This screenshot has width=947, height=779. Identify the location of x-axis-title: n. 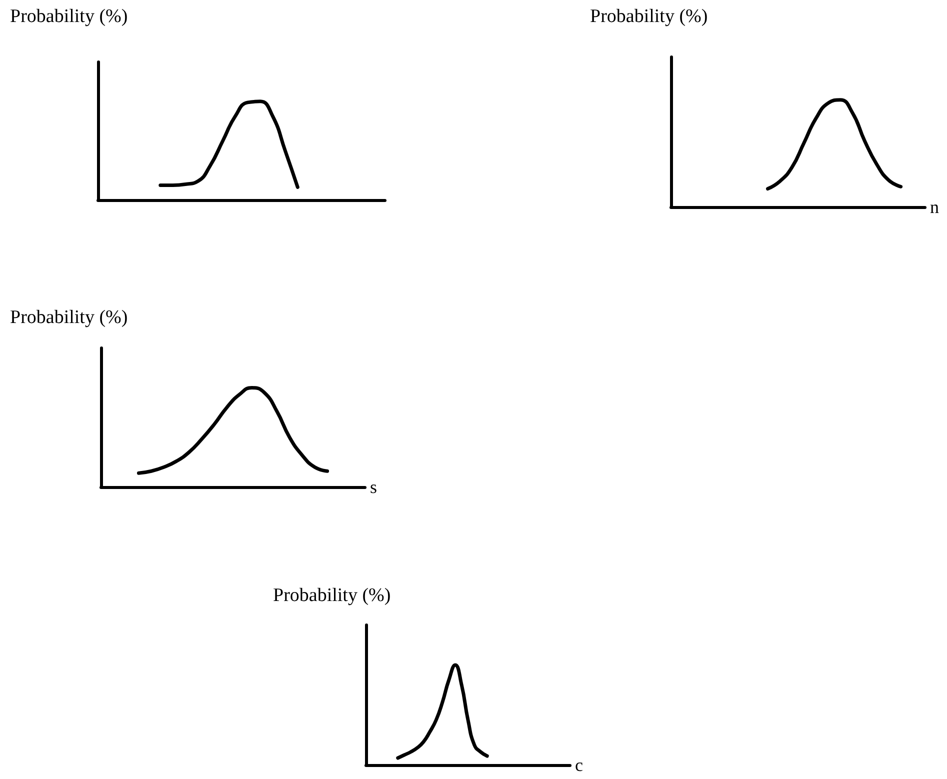
(934, 207).